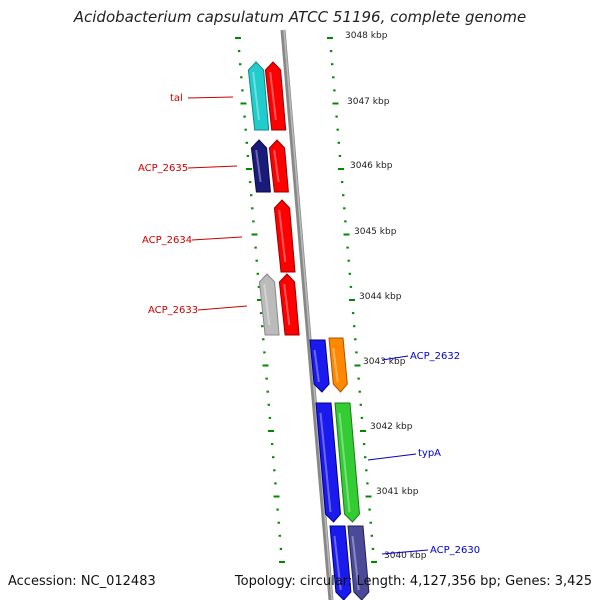  Describe the element at coordinates (397, 492) in the screenshot. I see `axis-tick-label: 3041 kbp` at that location.